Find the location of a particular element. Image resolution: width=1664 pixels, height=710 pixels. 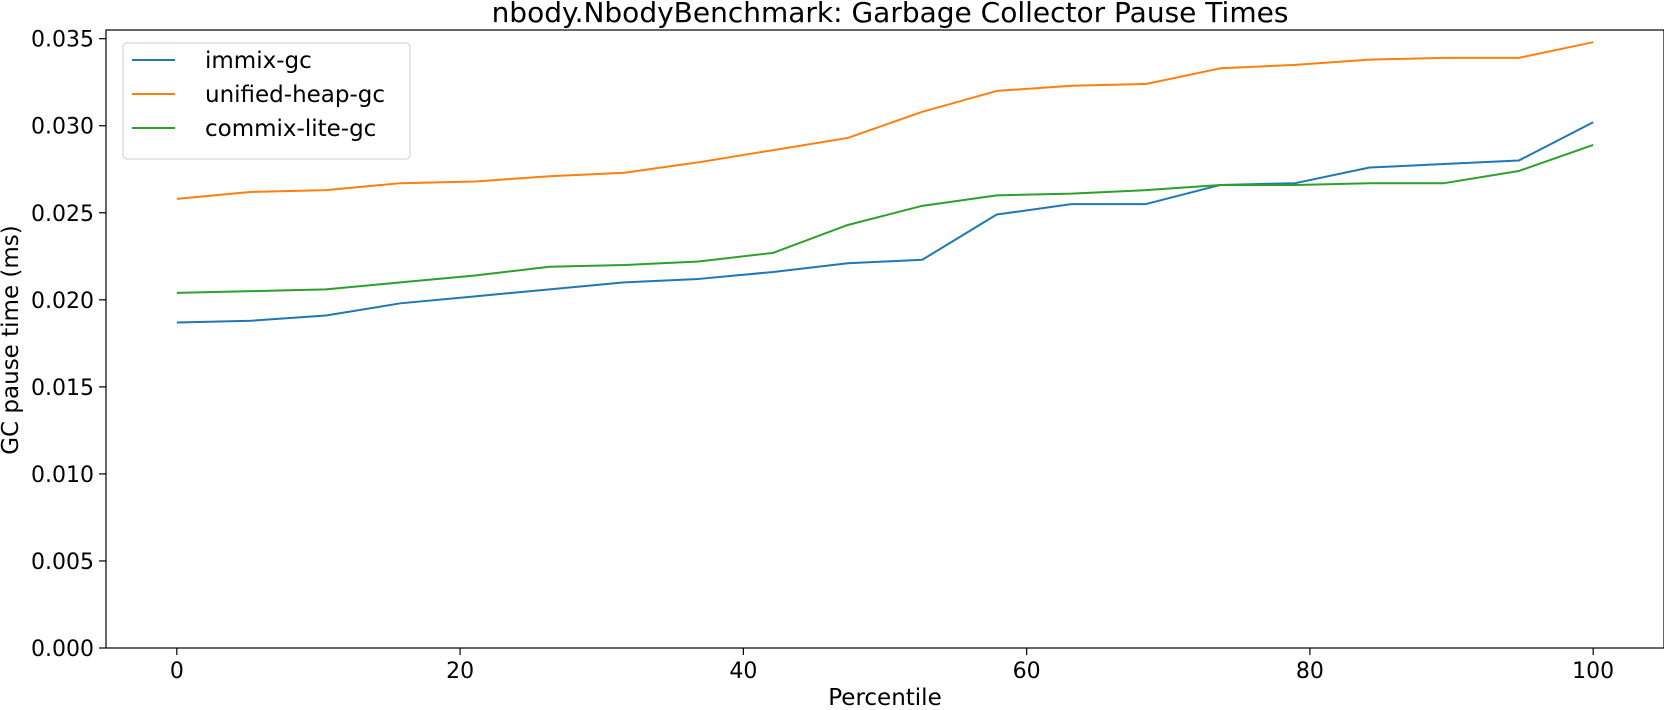

legend-label-immix-gc: immix-gc is located at coordinates (258, 61).